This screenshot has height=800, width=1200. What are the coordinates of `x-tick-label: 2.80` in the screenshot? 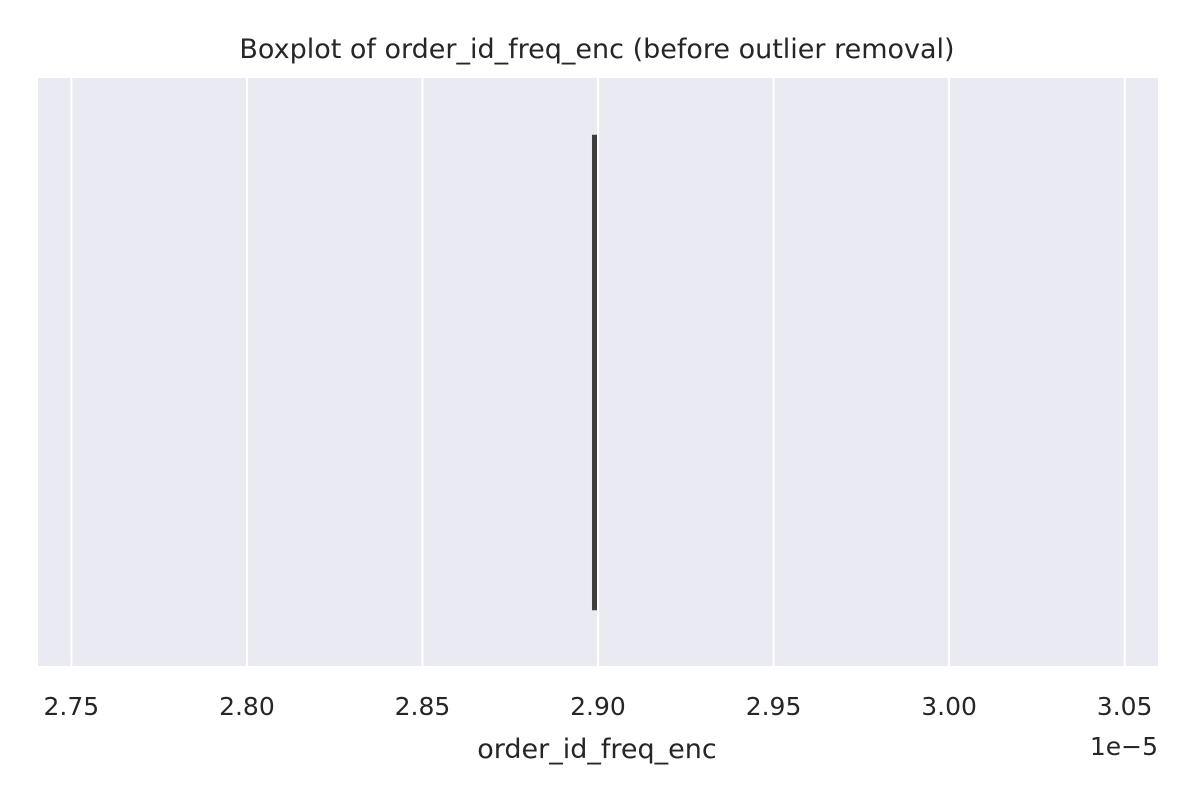 It's located at (247, 706).